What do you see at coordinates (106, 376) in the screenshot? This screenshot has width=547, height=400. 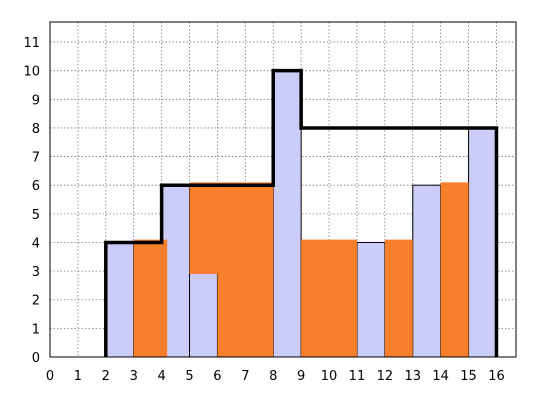 I see `x-tick-label: 2` at bounding box center [106, 376].